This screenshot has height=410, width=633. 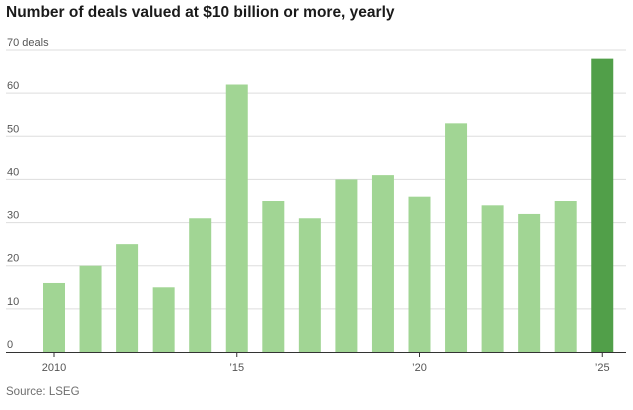 I want to click on x-axis-tick-labels: 2010 ’15 ’20 ’25, so click(x=326, y=368).